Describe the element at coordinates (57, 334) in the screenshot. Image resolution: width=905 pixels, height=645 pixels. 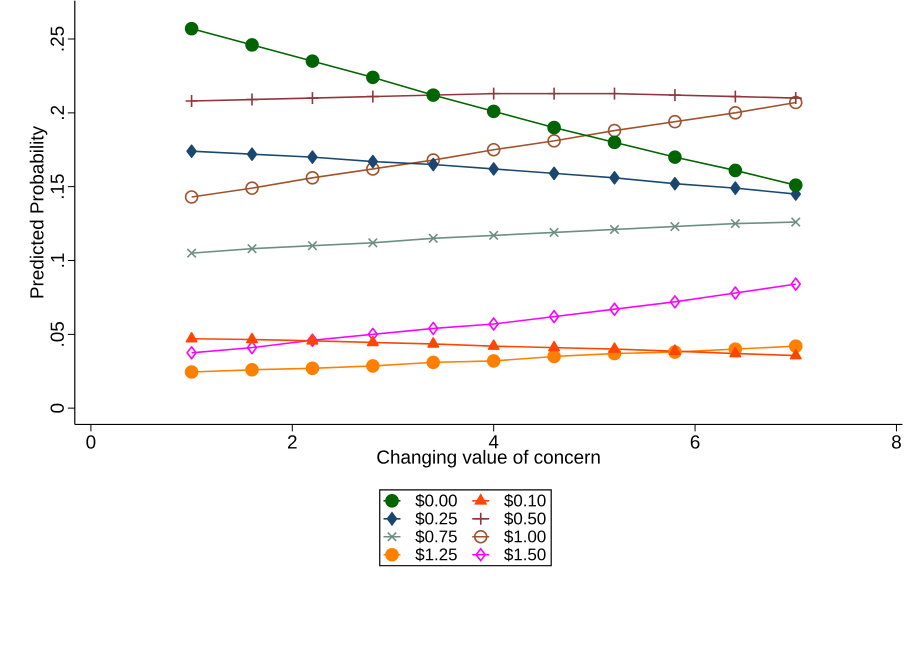
I see `y-tick-label: .05` at that location.